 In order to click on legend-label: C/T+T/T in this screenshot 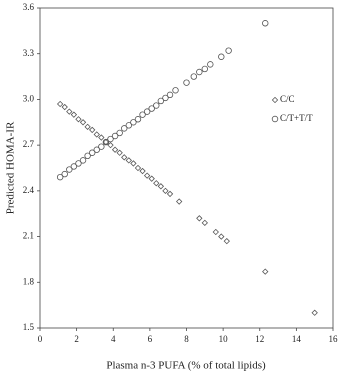, I will do `click(296, 118)`.